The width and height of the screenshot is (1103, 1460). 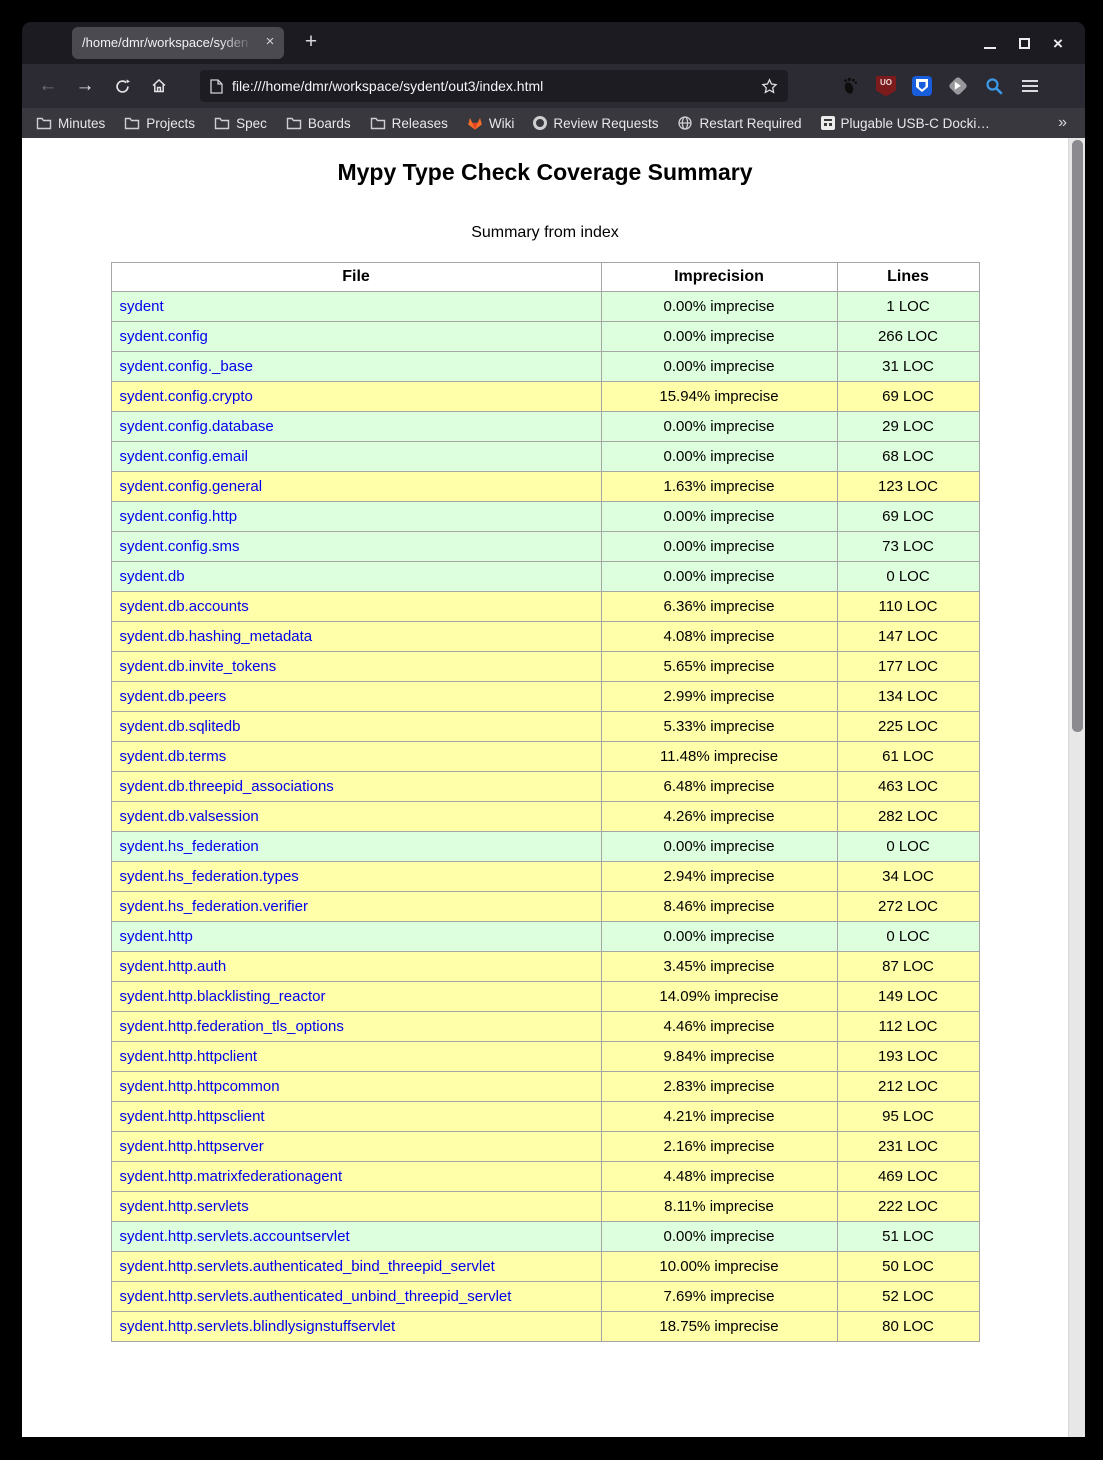 I want to click on file-link: sydent.http.auth, so click(x=173, y=966).